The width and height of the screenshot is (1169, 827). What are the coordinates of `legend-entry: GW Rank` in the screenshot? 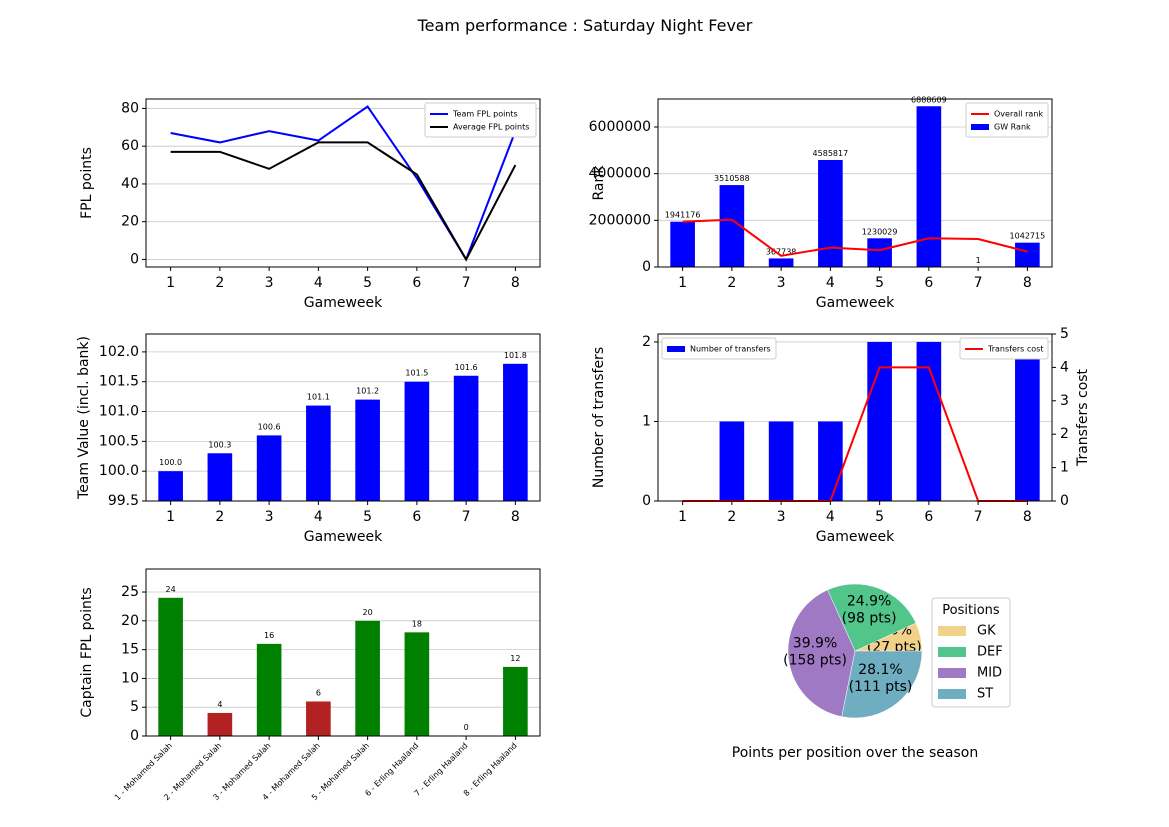 It's located at (1012, 127).